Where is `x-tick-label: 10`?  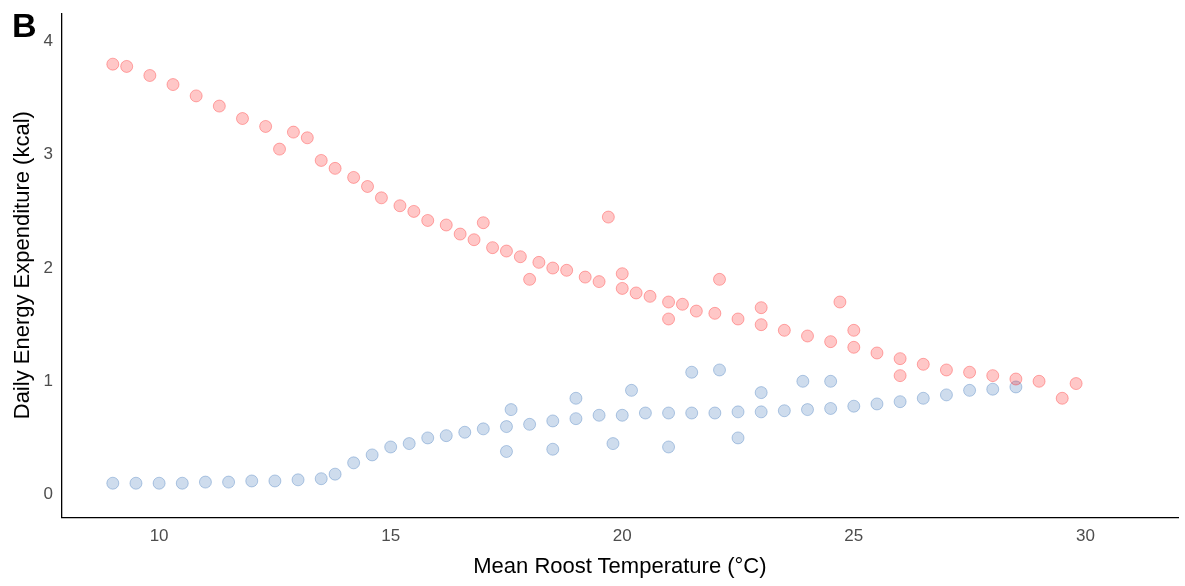 x-tick-label: 10 is located at coordinates (159, 536).